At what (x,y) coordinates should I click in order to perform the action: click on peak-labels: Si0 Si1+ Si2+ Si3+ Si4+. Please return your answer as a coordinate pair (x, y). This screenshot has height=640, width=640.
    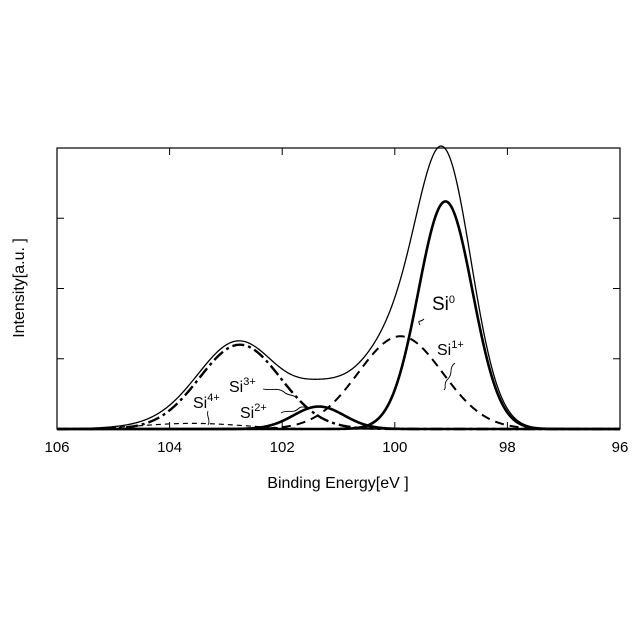
    Looking at the image, I should click on (328, 358).